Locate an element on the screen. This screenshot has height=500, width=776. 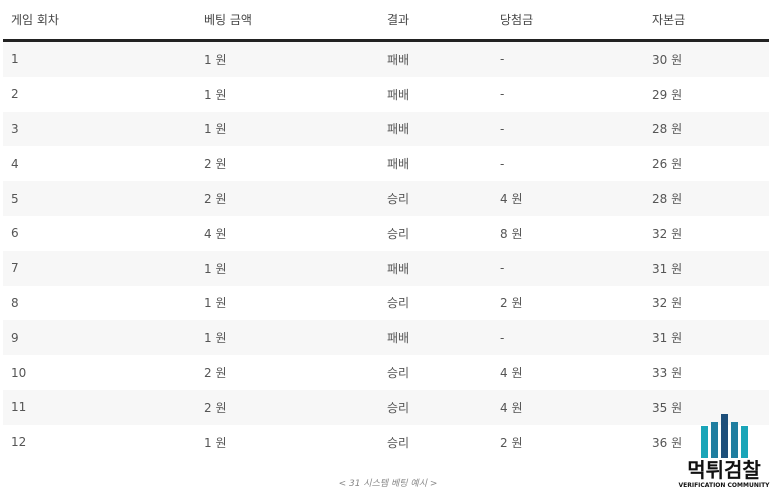
table-row: 8 1 원 승리 2 원 32 원 is located at coordinates (386, 303).